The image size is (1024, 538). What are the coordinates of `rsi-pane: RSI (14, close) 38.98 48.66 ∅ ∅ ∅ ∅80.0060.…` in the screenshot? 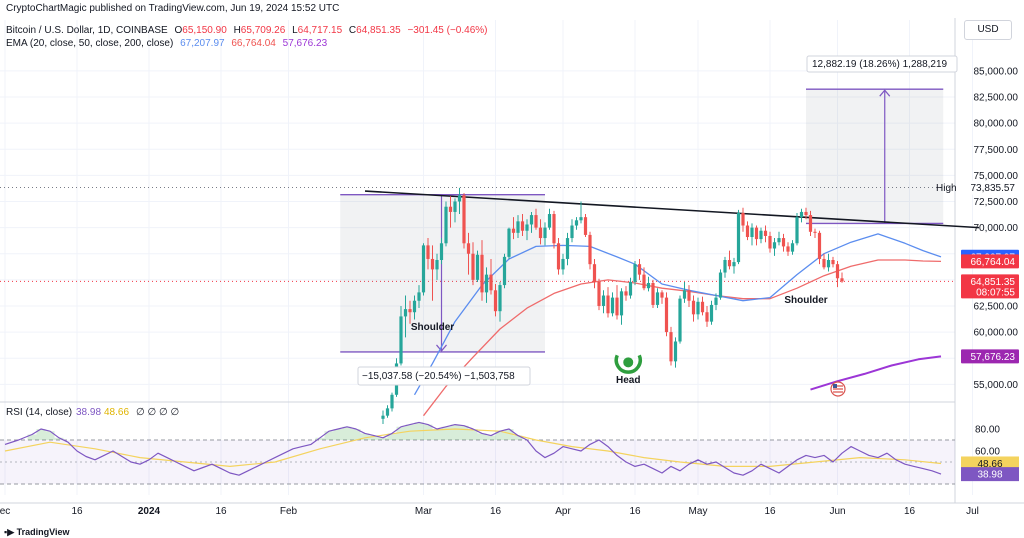 It's located at (509, 446).